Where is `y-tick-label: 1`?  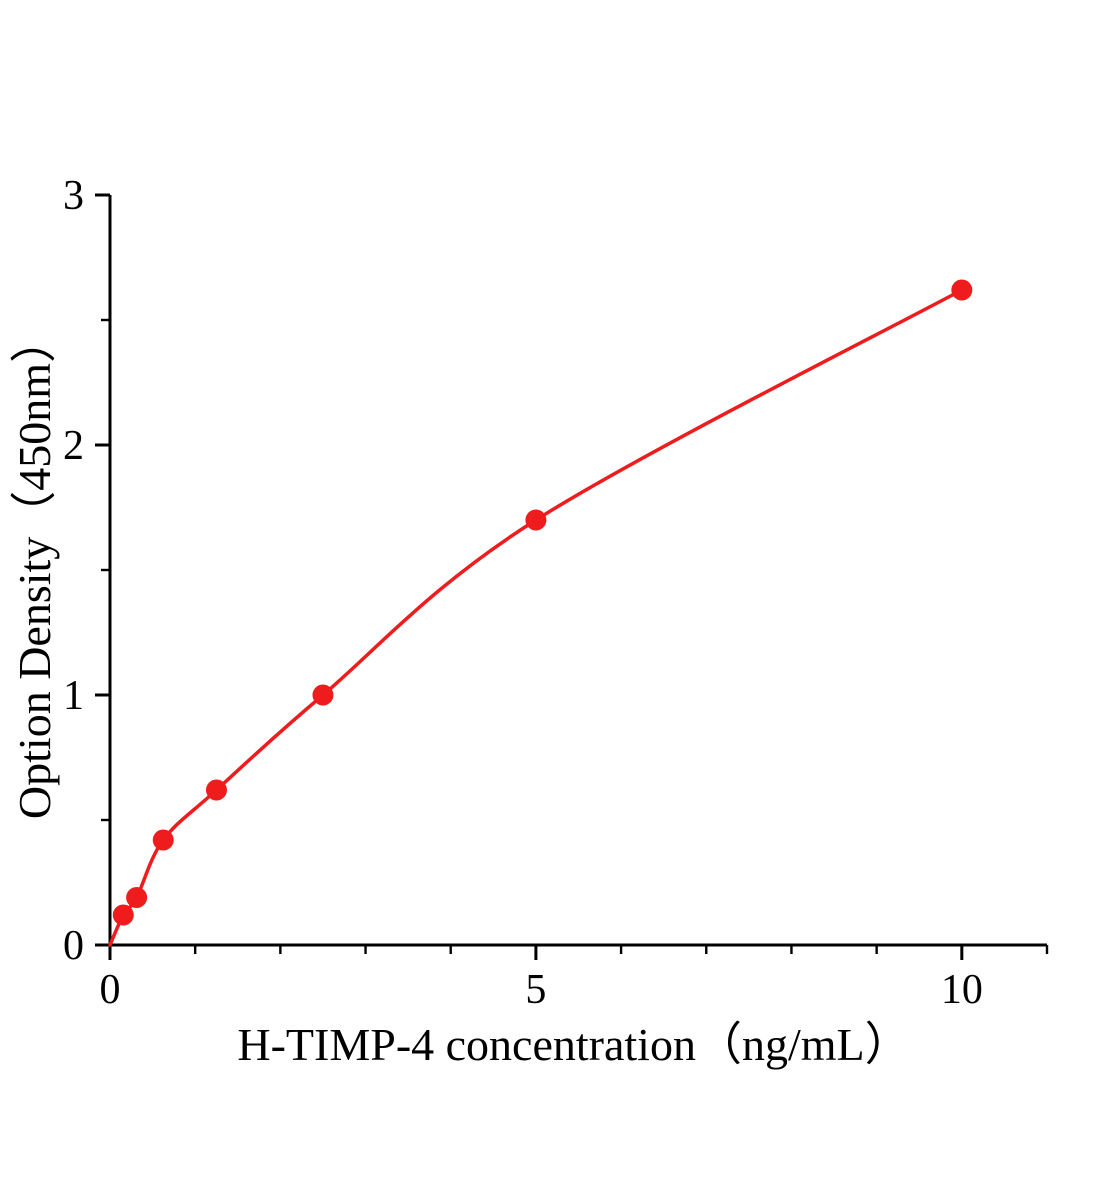
y-tick-label: 1 is located at coordinates (73, 696).